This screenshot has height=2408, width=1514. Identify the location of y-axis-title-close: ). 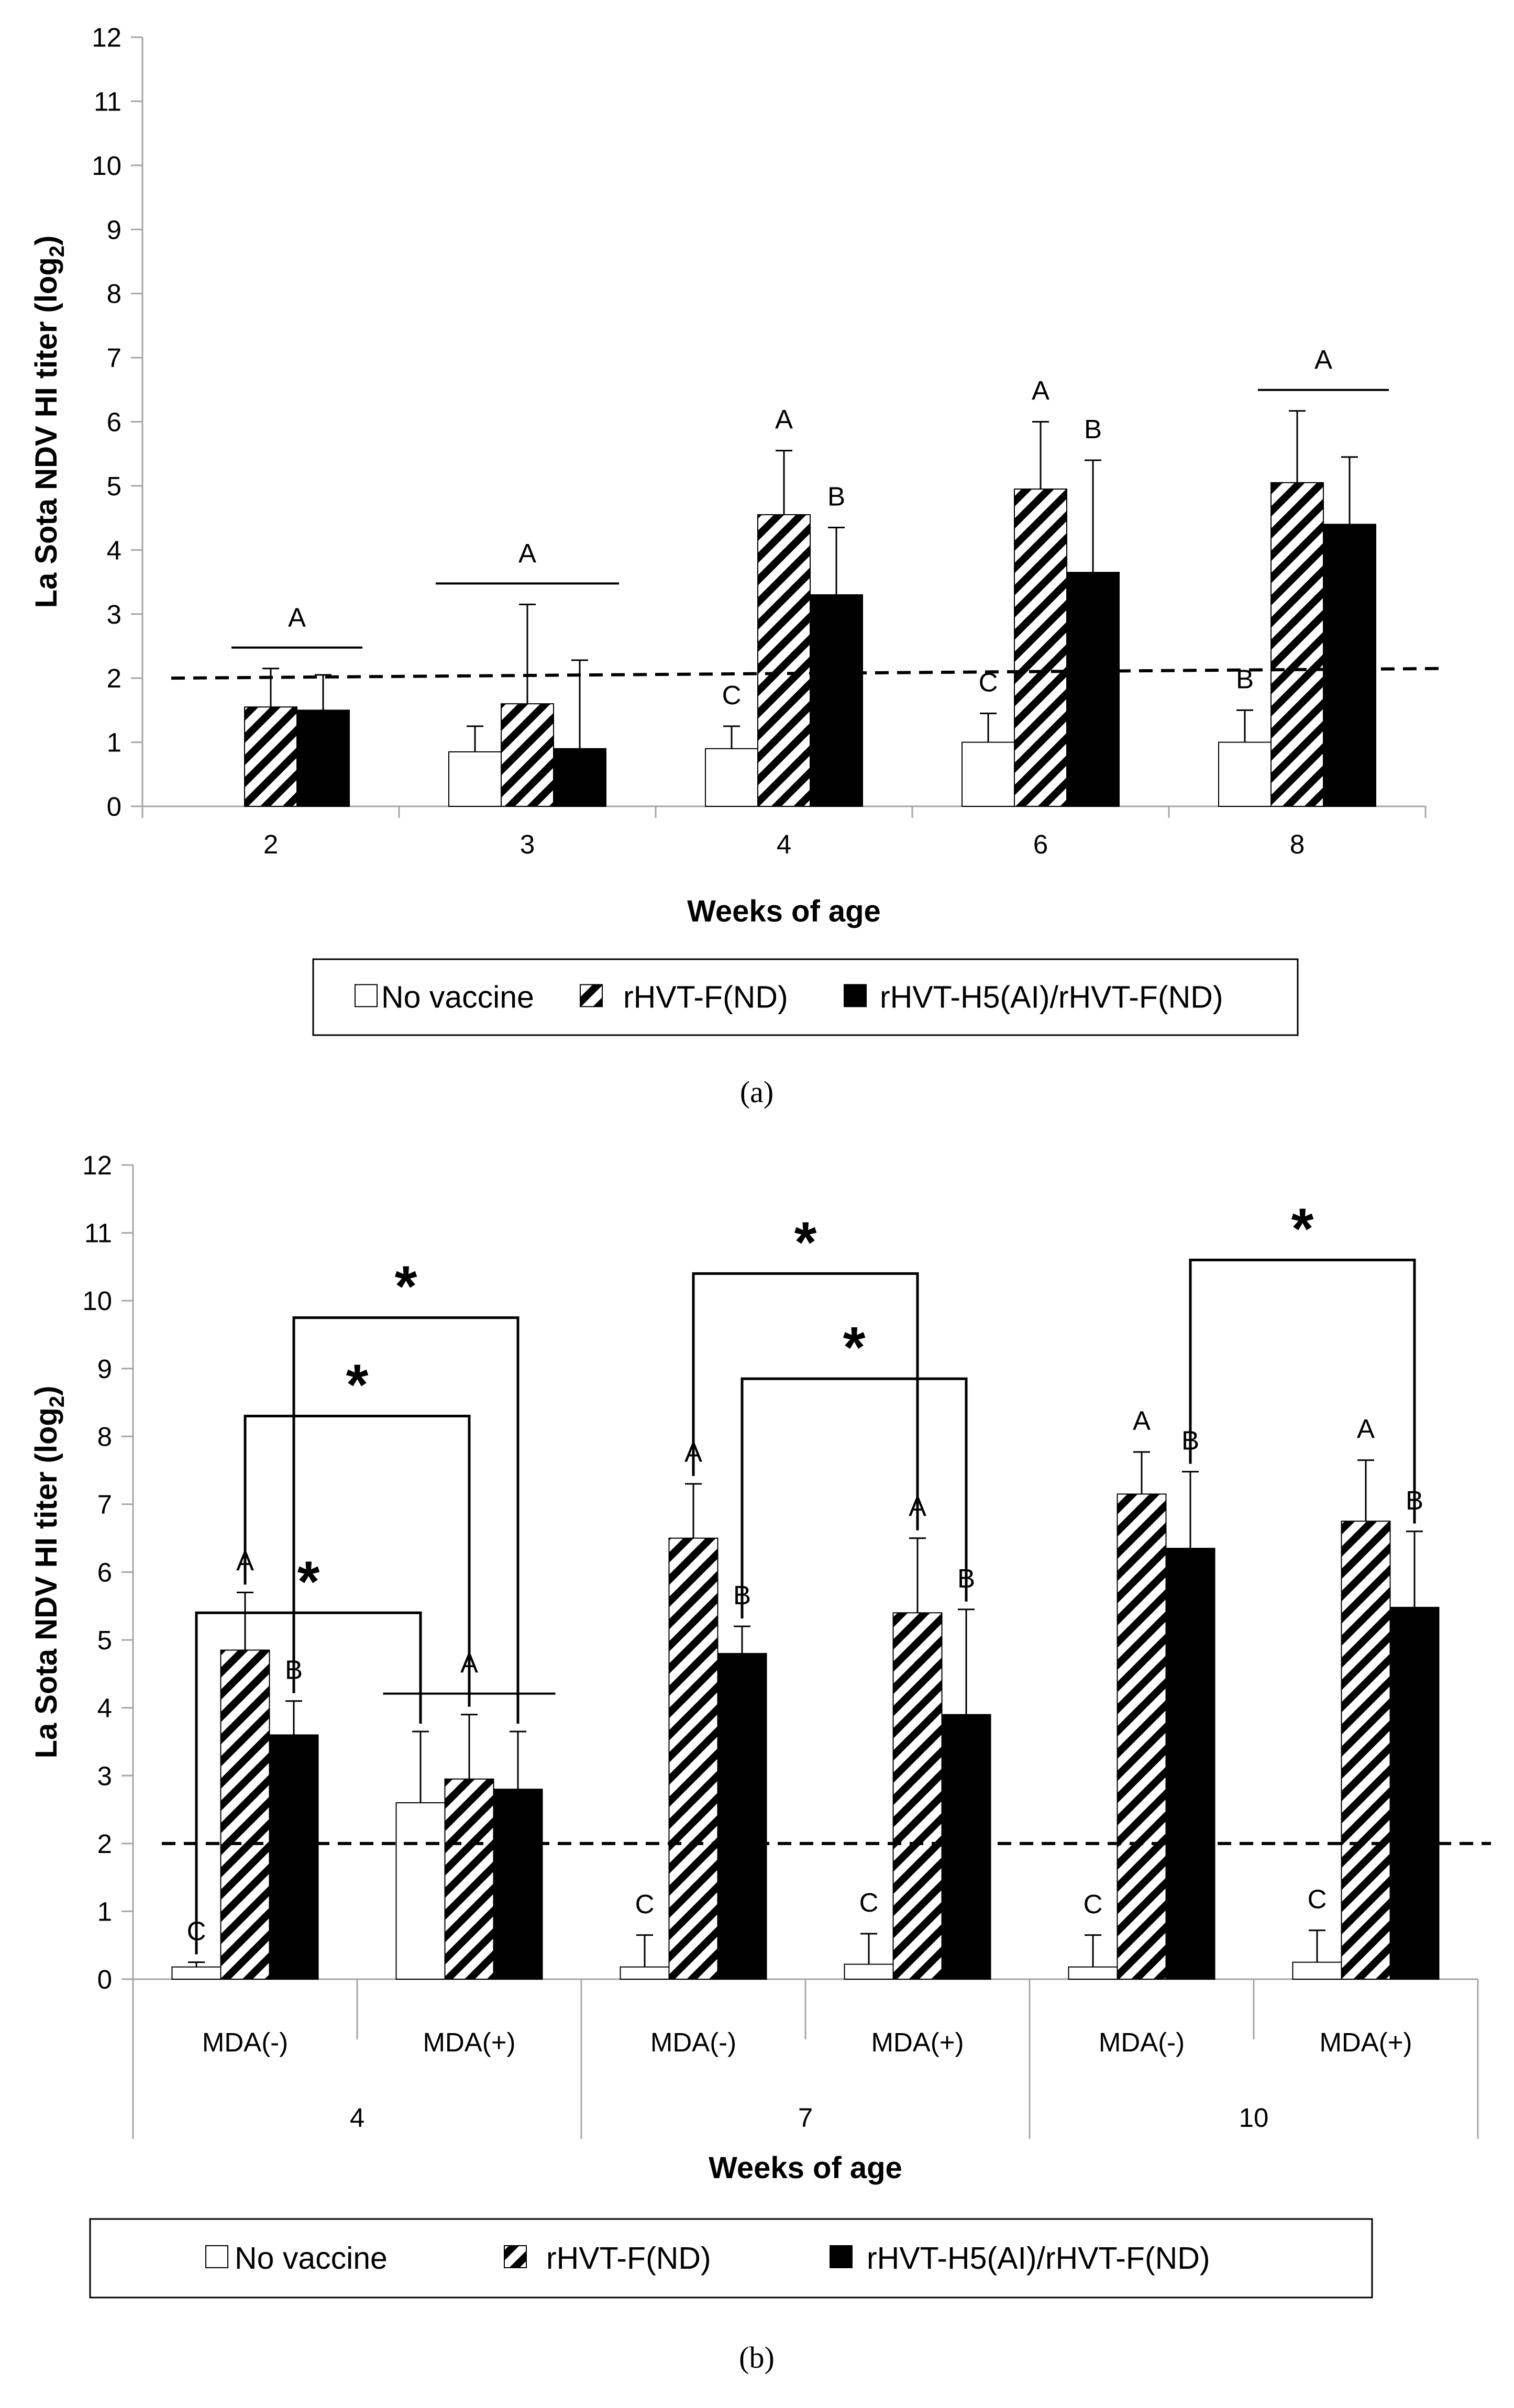
(46, 1391).